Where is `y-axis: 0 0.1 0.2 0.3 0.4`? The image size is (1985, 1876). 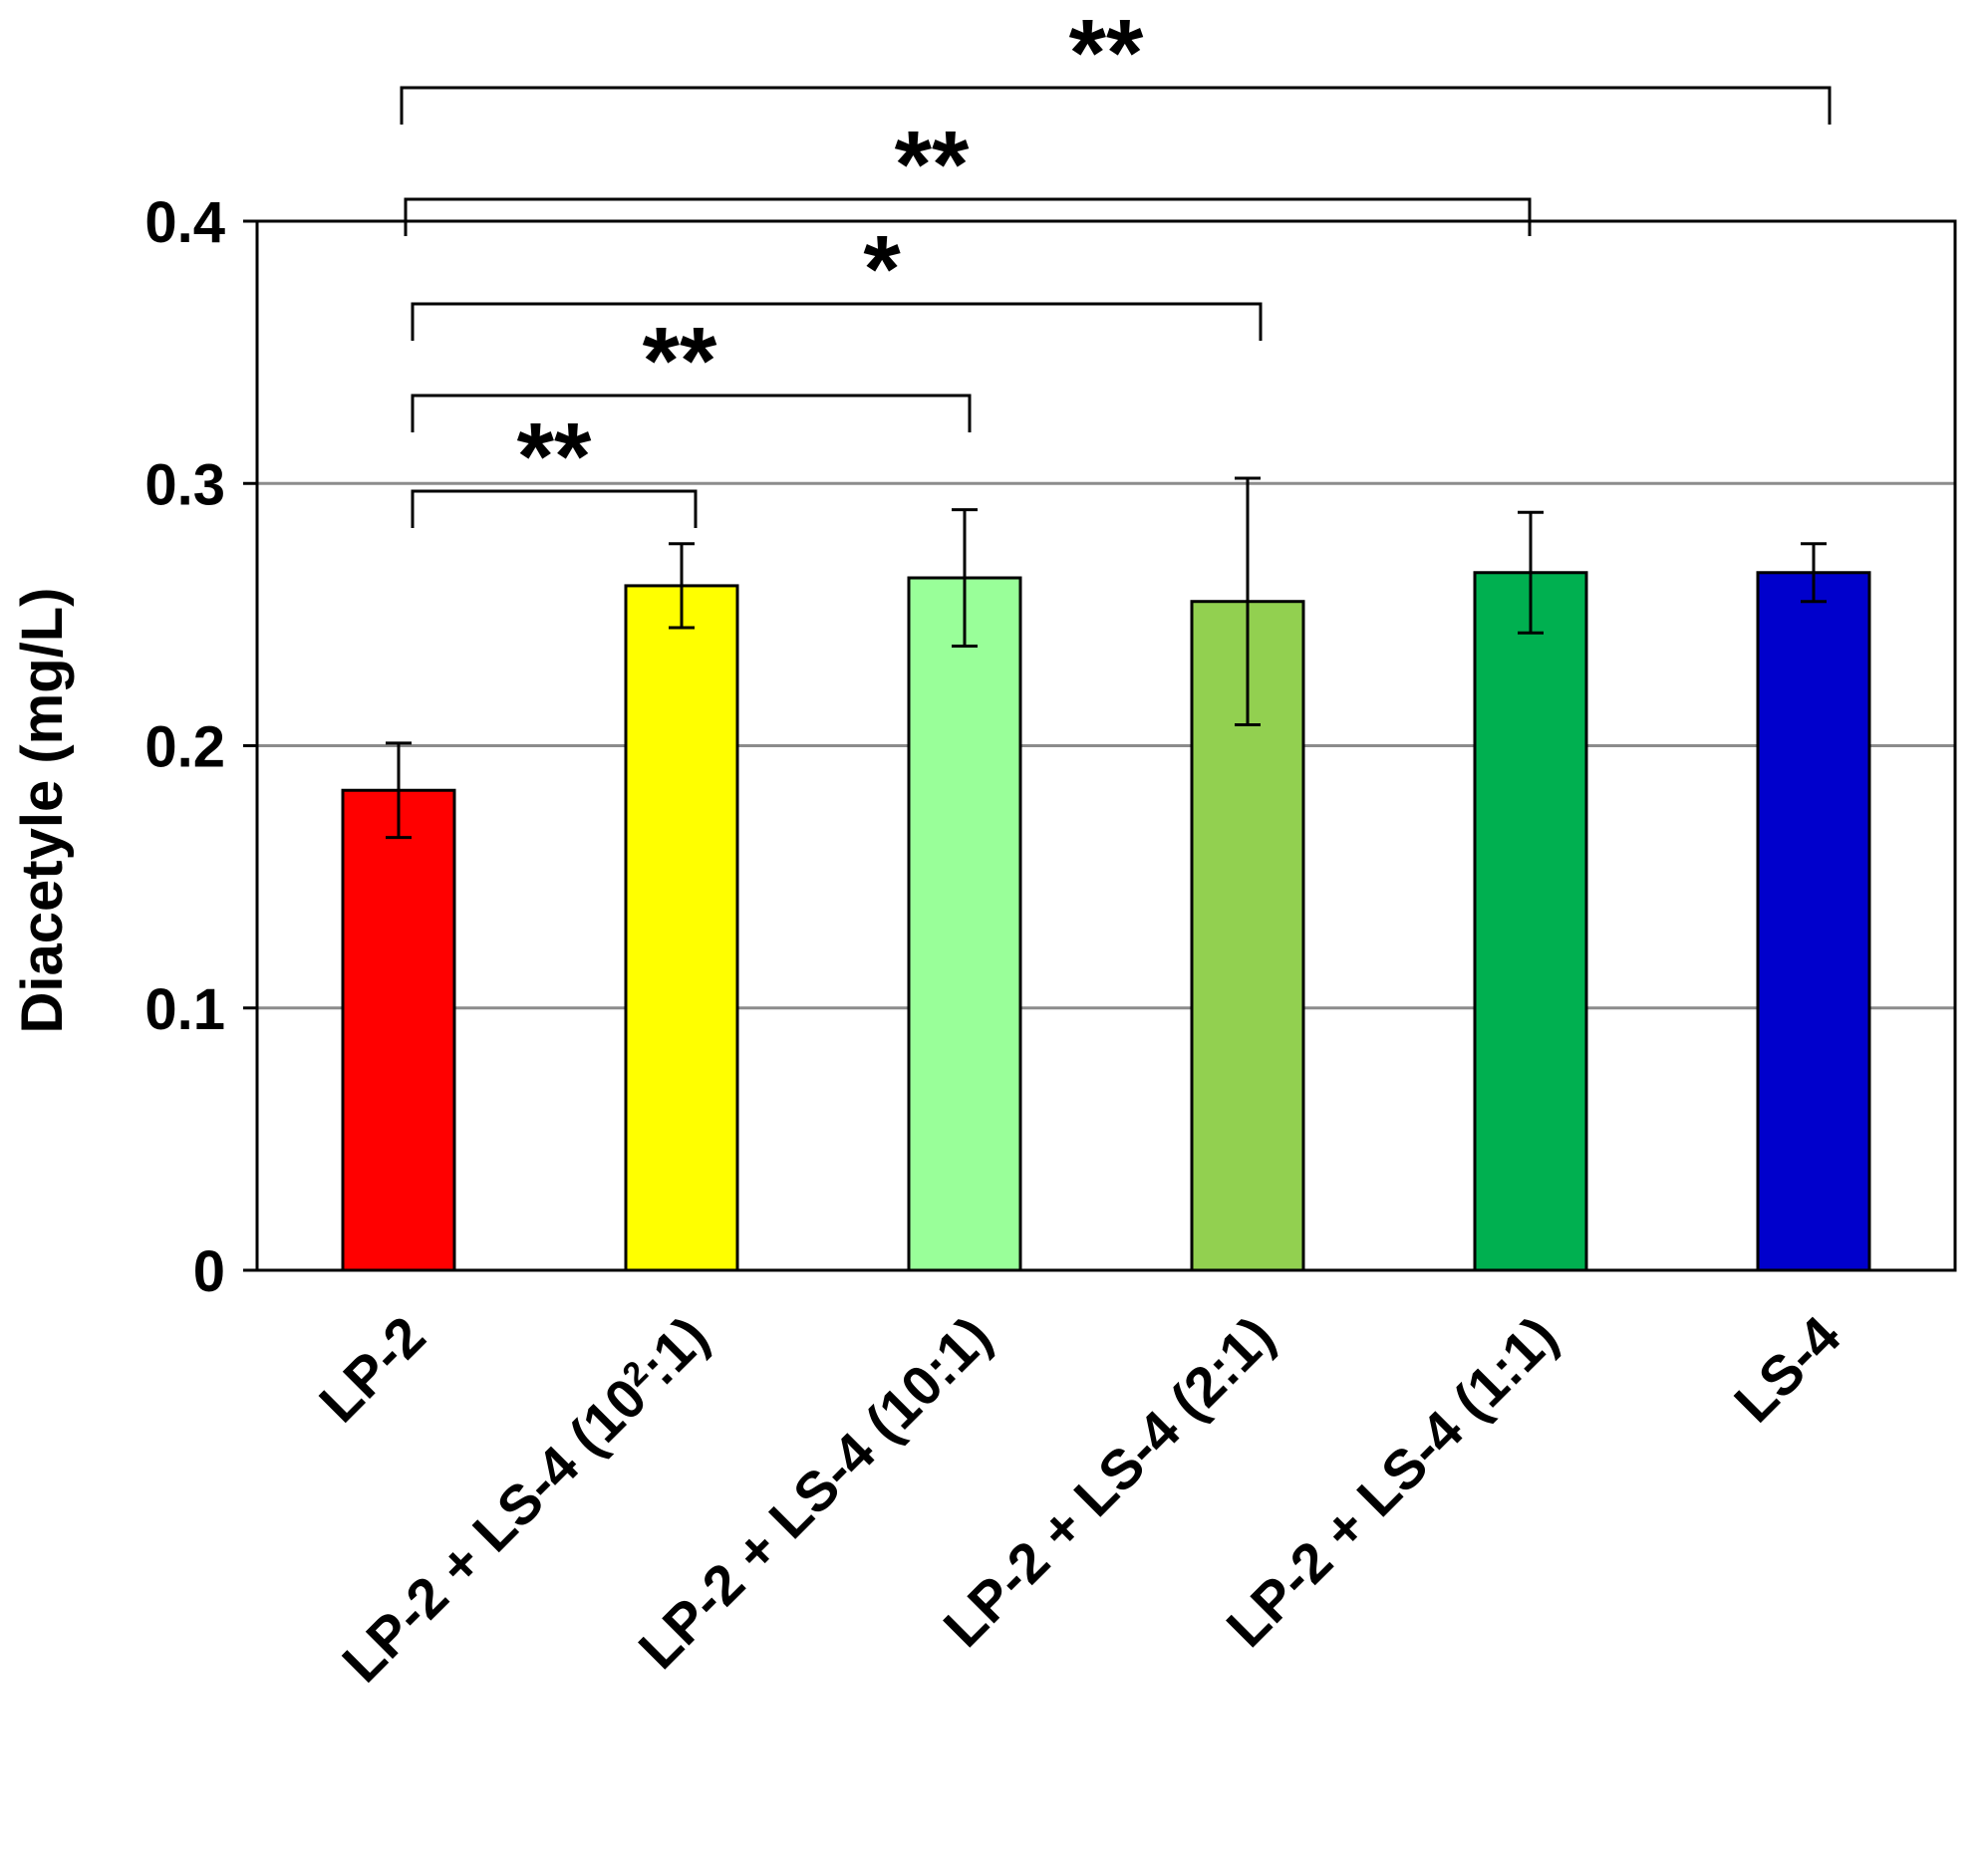
y-axis: 0 0.1 0.2 0.3 0.4 is located at coordinates (200, 747).